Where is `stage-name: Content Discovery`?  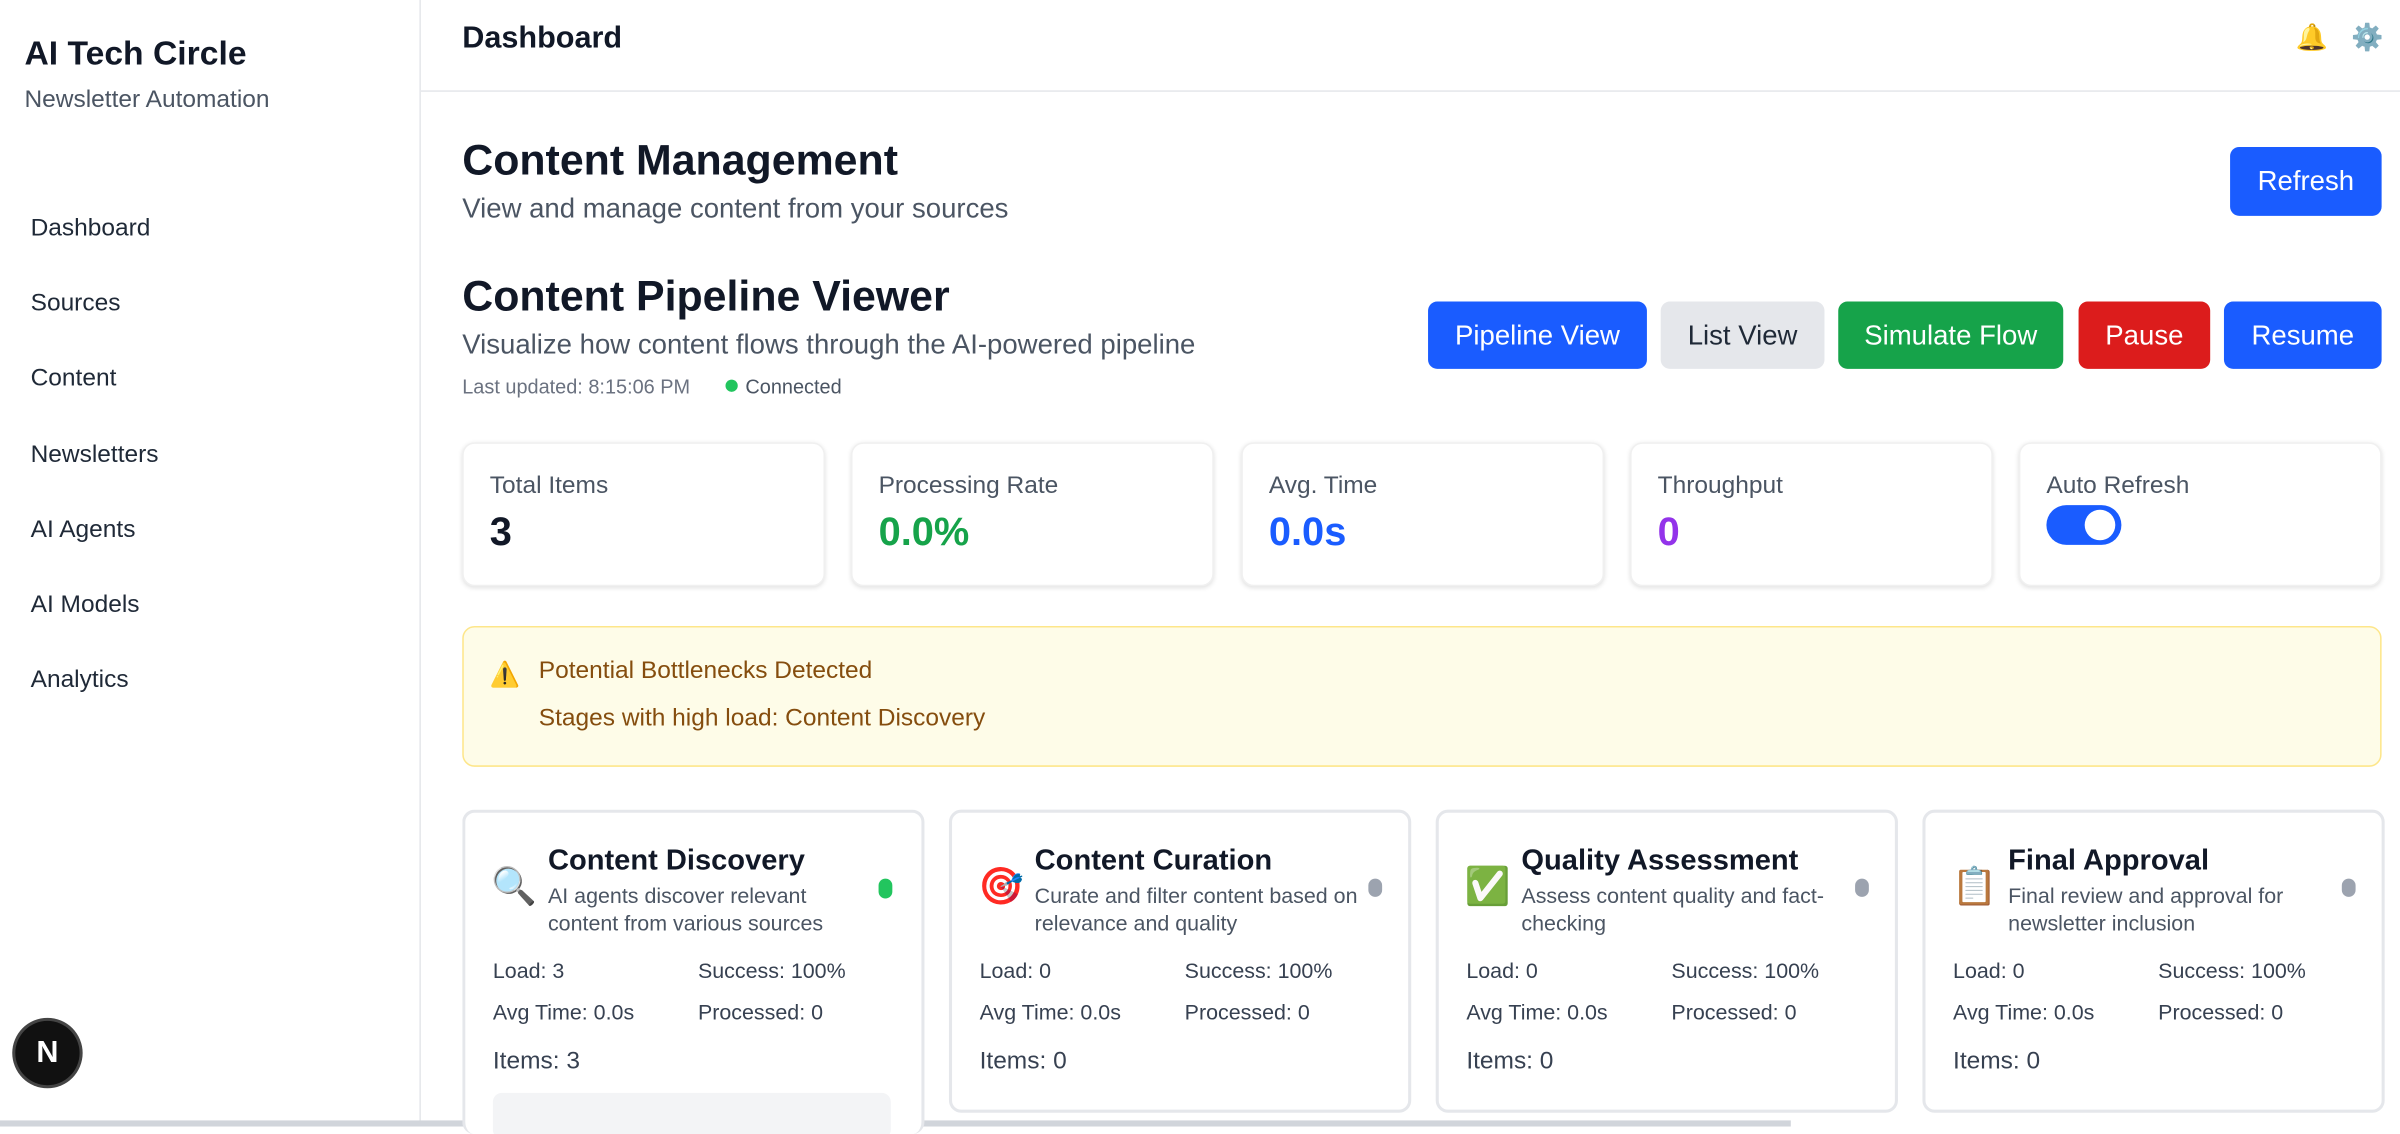
stage-name: Content Discovery is located at coordinates (676, 861).